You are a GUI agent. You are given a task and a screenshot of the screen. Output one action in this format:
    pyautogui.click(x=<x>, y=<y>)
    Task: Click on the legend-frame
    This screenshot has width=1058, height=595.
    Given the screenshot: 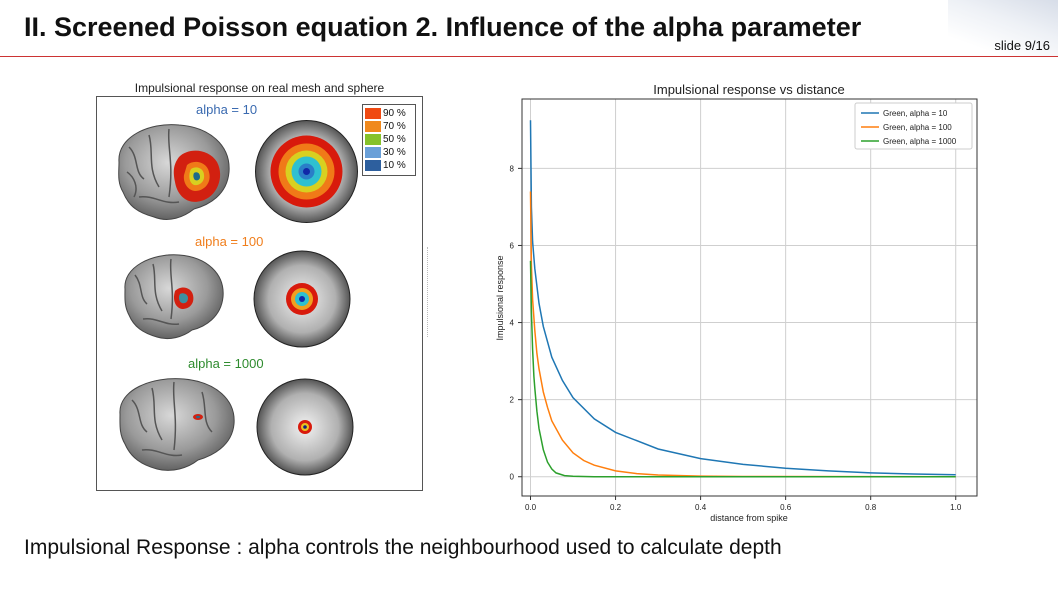 What is the action you would take?
    pyautogui.click(x=913, y=126)
    